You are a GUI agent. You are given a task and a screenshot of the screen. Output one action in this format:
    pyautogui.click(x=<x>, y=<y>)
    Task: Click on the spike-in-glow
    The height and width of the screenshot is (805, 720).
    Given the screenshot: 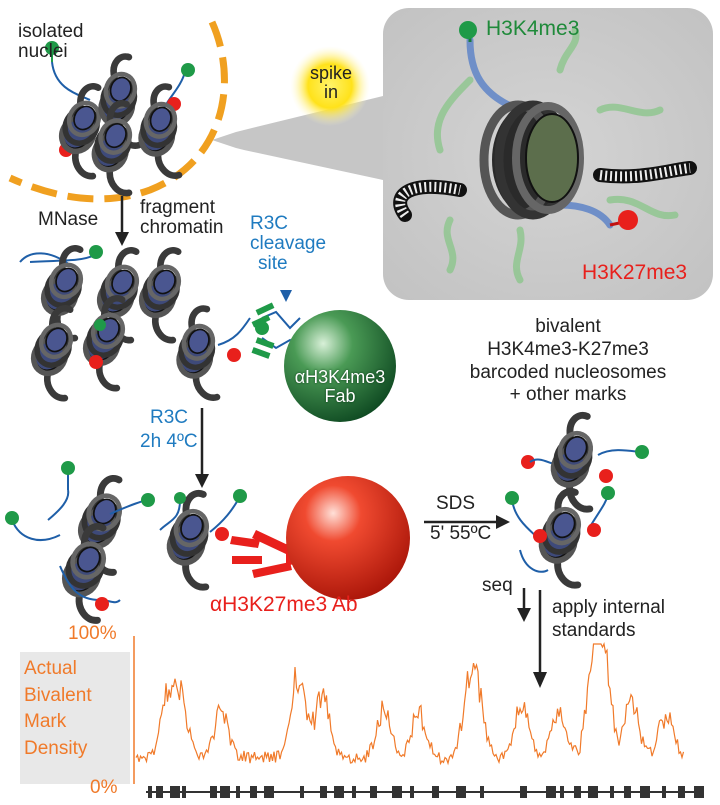 What is the action you would take?
    pyautogui.click(x=330, y=86)
    